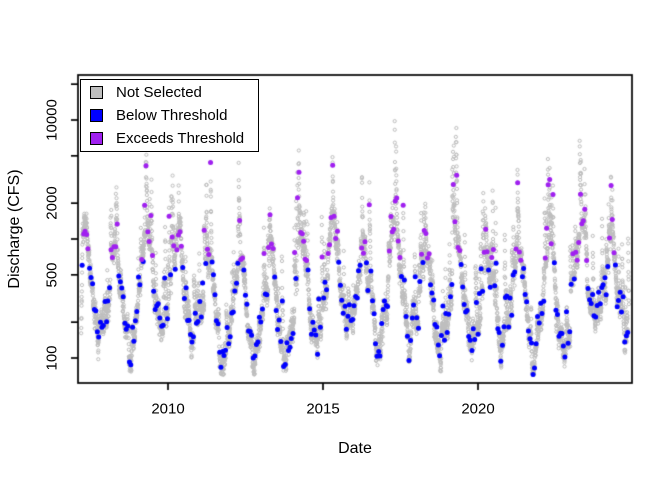  What do you see at coordinates (168, 409) in the screenshot?
I see `x-tick-label-2010: 2010` at bounding box center [168, 409].